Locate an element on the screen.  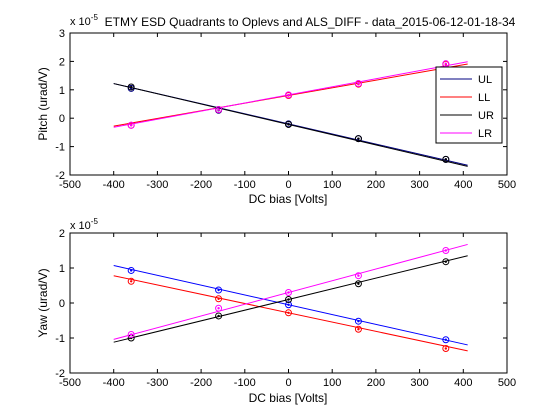
pitch-fit-line-ur is located at coordinates (290, 125).